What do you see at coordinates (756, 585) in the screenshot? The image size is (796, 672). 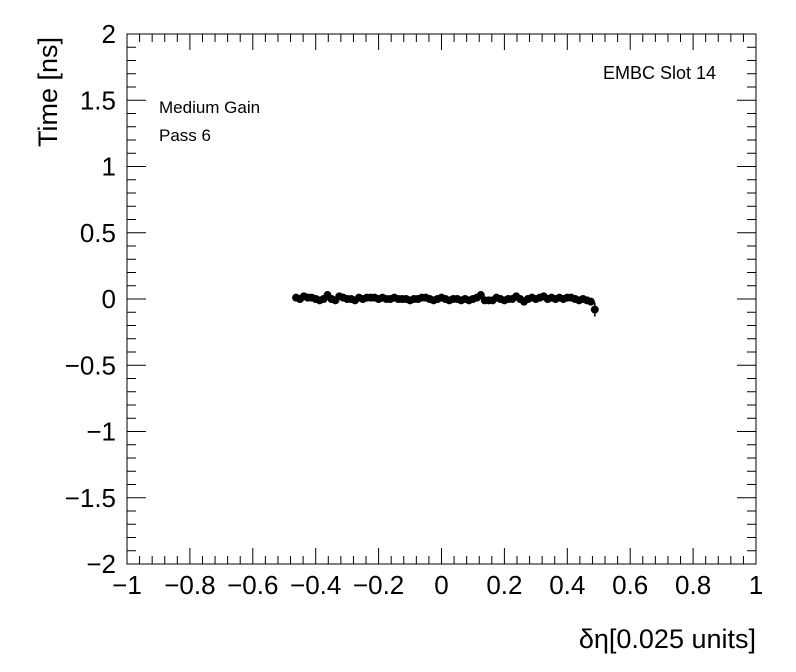 I see `x-tick-label: 1` at bounding box center [756, 585].